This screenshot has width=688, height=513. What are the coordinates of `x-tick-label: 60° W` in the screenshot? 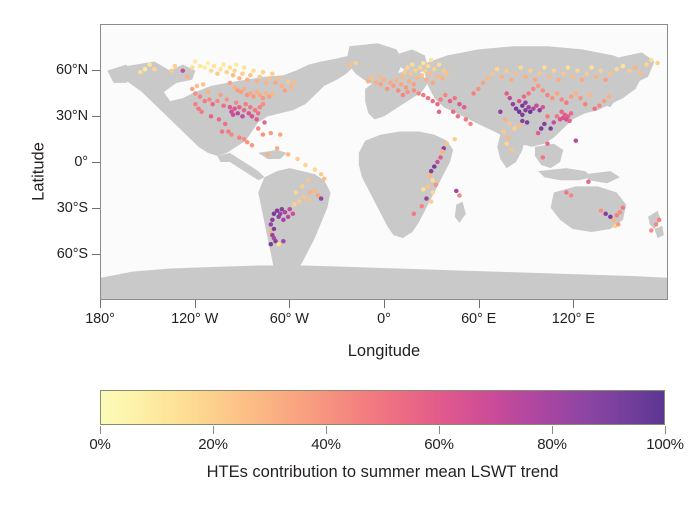 It's located at (289, 319).